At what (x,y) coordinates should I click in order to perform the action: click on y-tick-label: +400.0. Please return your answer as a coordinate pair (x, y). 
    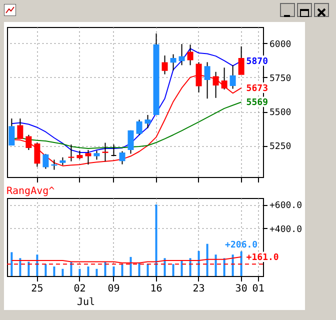
    Looking at the image, I should click on (286, 229).